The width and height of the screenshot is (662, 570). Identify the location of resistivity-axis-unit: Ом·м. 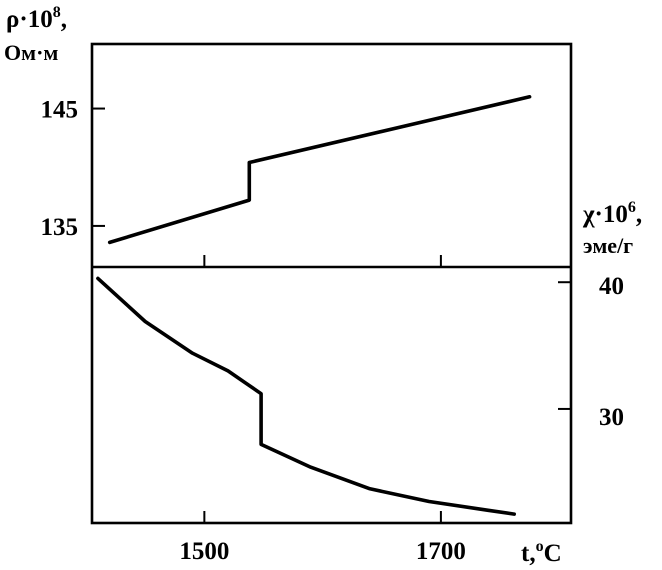
(31, 52).